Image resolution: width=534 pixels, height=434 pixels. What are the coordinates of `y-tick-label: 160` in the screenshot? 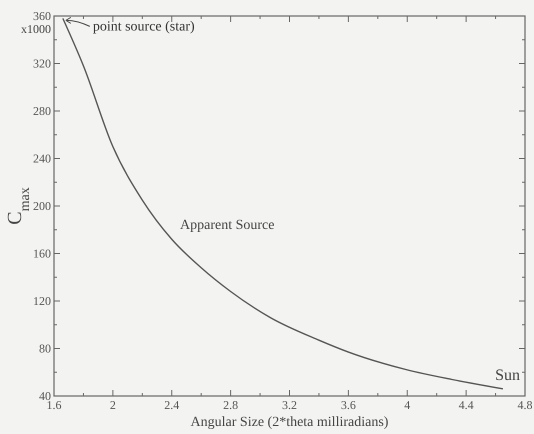 It's located at (42, 253).